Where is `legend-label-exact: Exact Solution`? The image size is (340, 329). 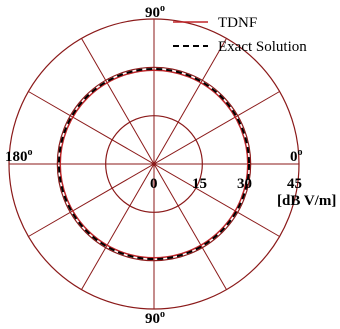
legend-label-exact: Exact Solution is located at coordinates (262, 47).